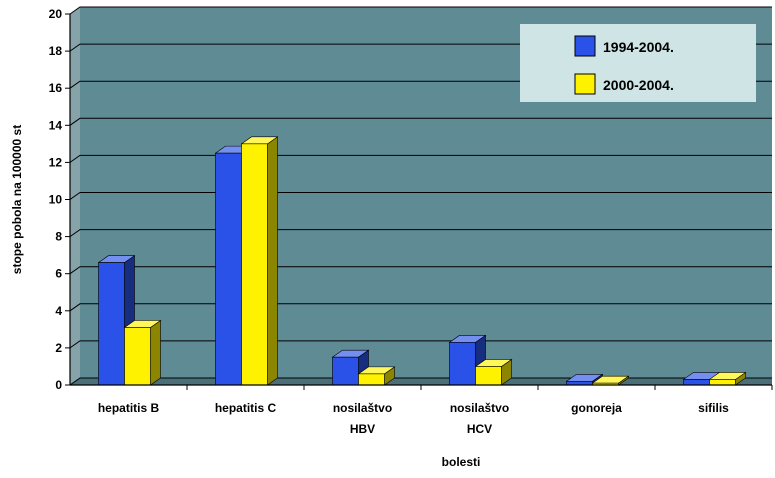  Describe the element at coordinates (56, 125) in the screenshot. I see `y-tick-label: 14` at that location.